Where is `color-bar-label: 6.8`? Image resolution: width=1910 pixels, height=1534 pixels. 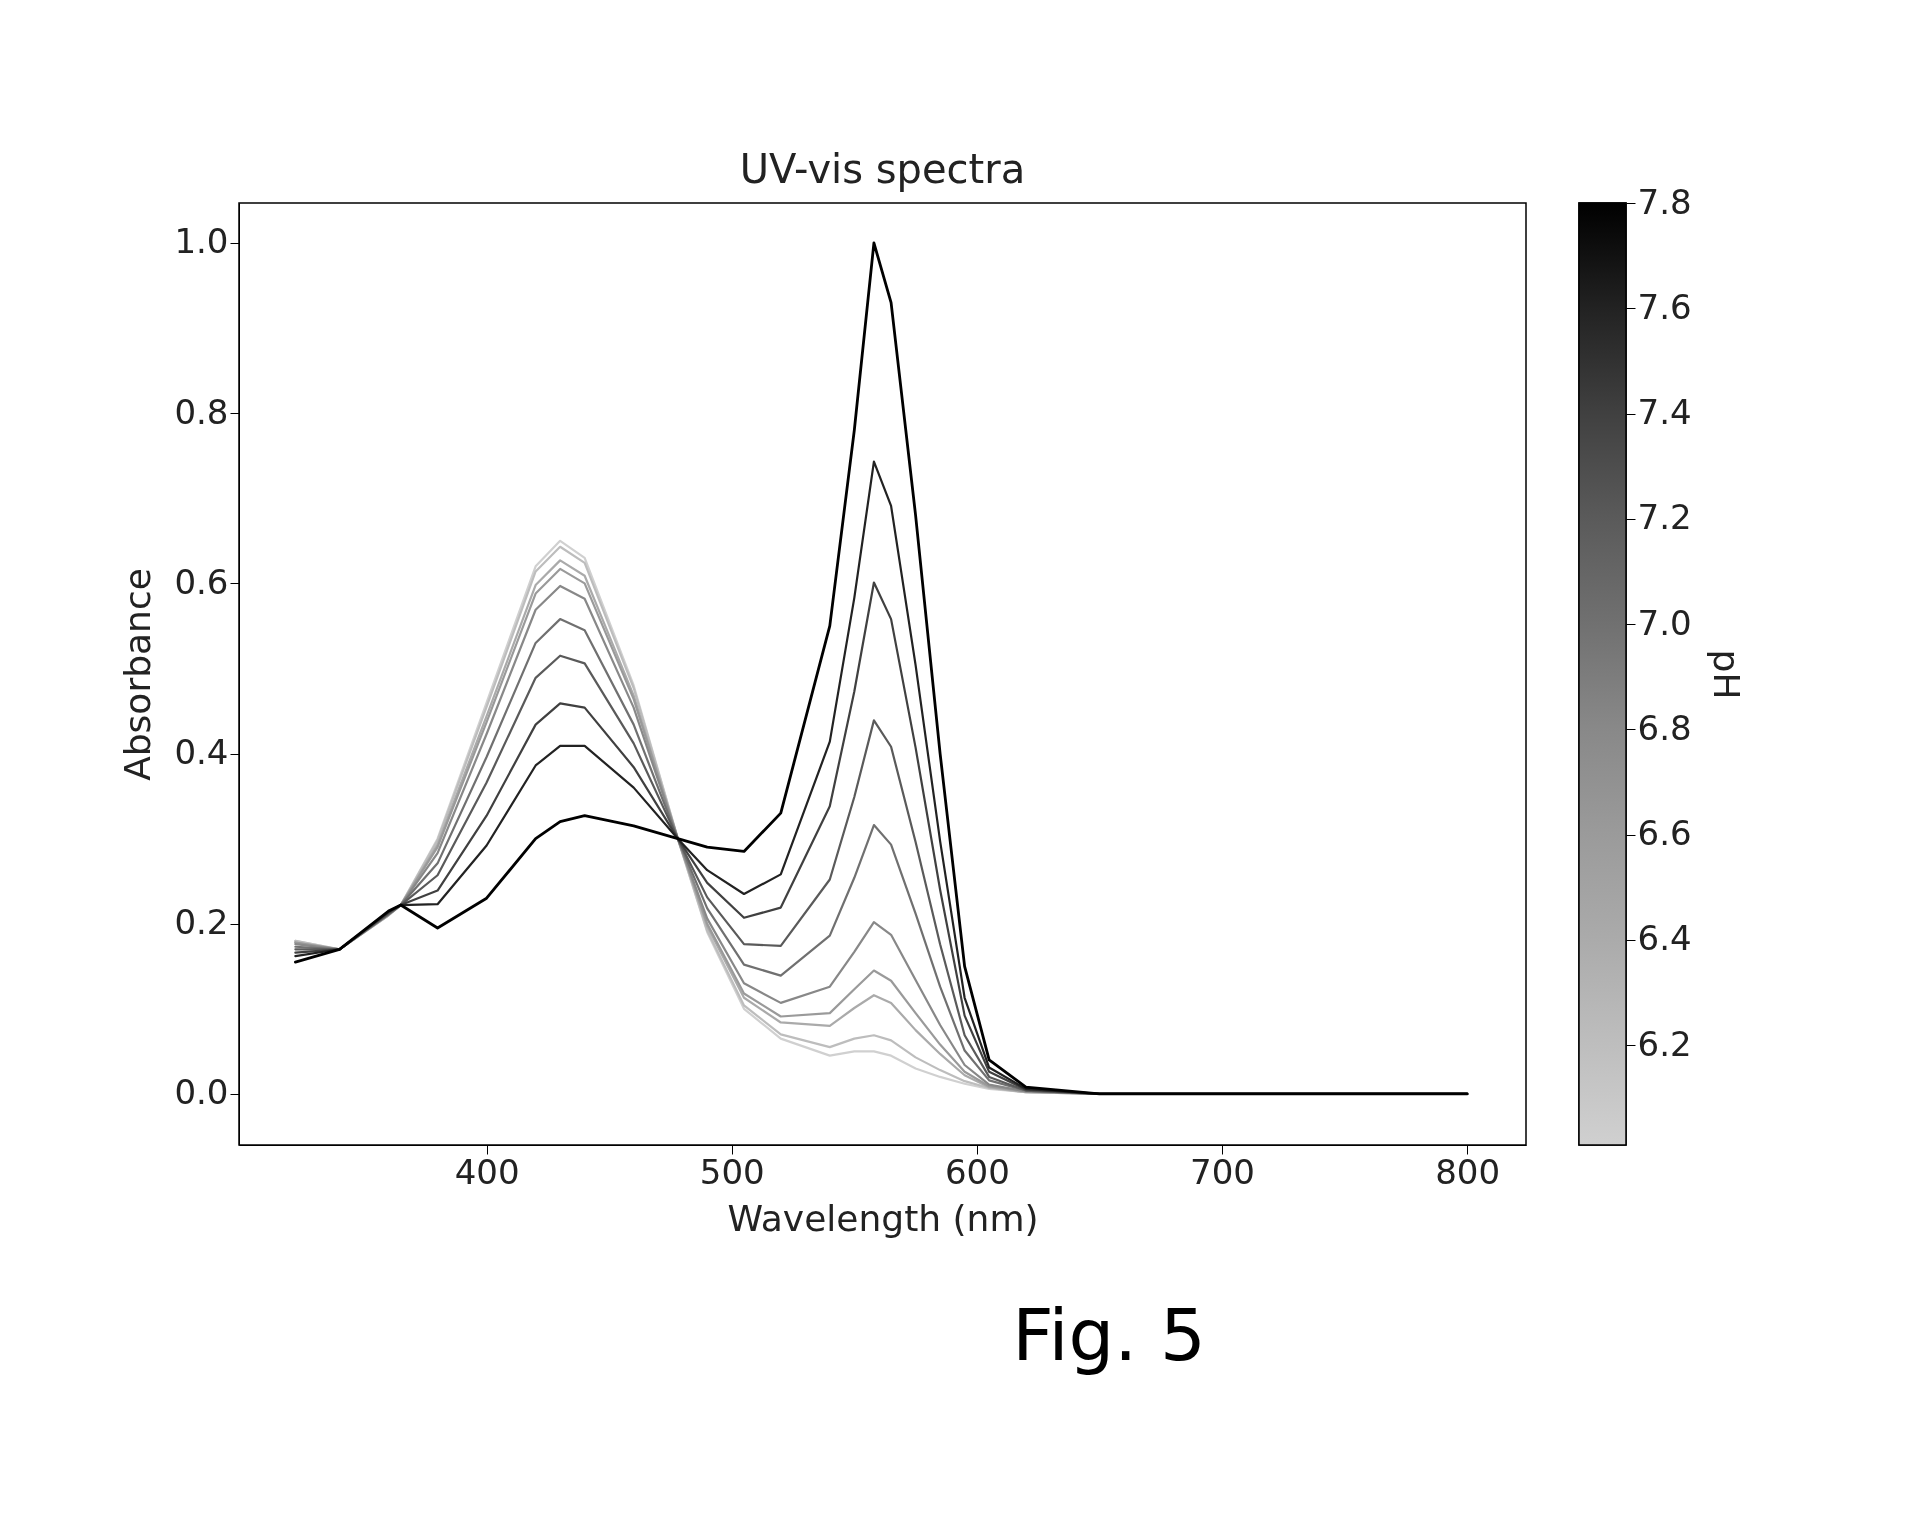
color-bar-label: 6.8 is located at coordinates (1664, 727).